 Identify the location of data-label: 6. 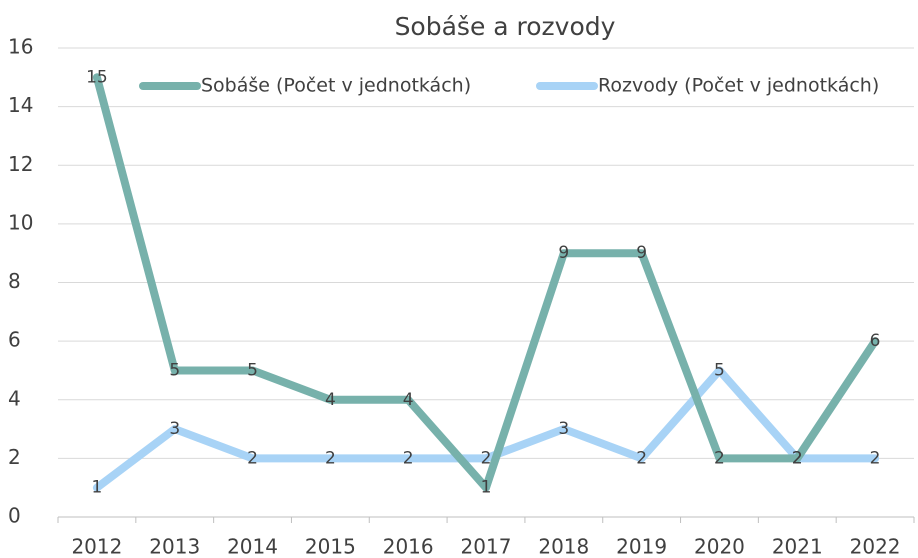
(875, 341).